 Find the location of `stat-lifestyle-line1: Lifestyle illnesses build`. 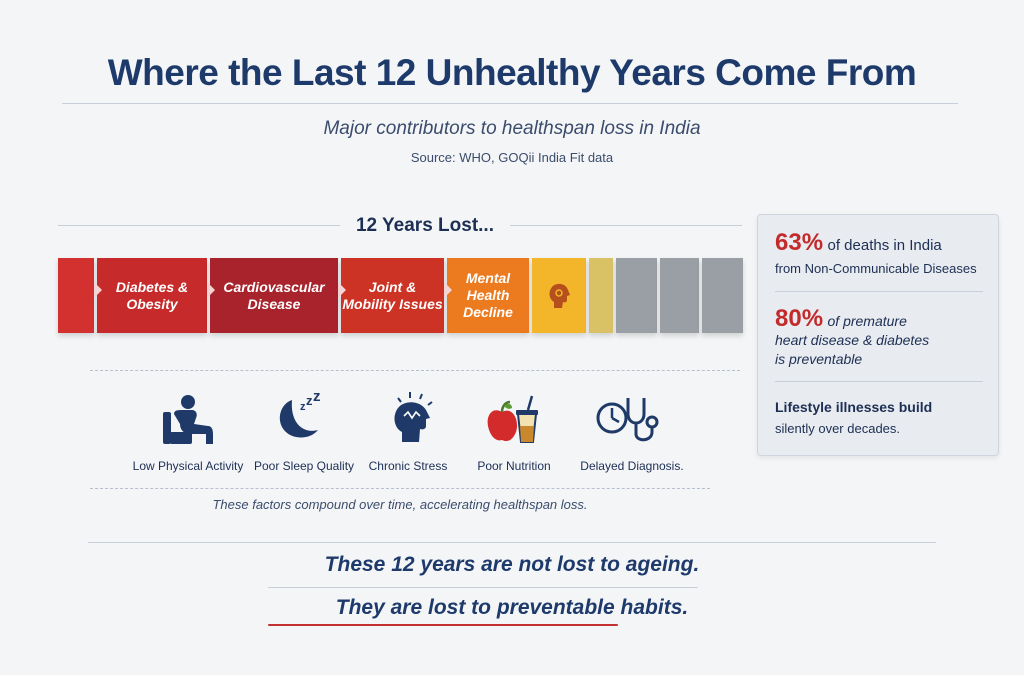

stat-lifestyle-line1: Lifestyle illnesses build is located at coordinates (854, 407).